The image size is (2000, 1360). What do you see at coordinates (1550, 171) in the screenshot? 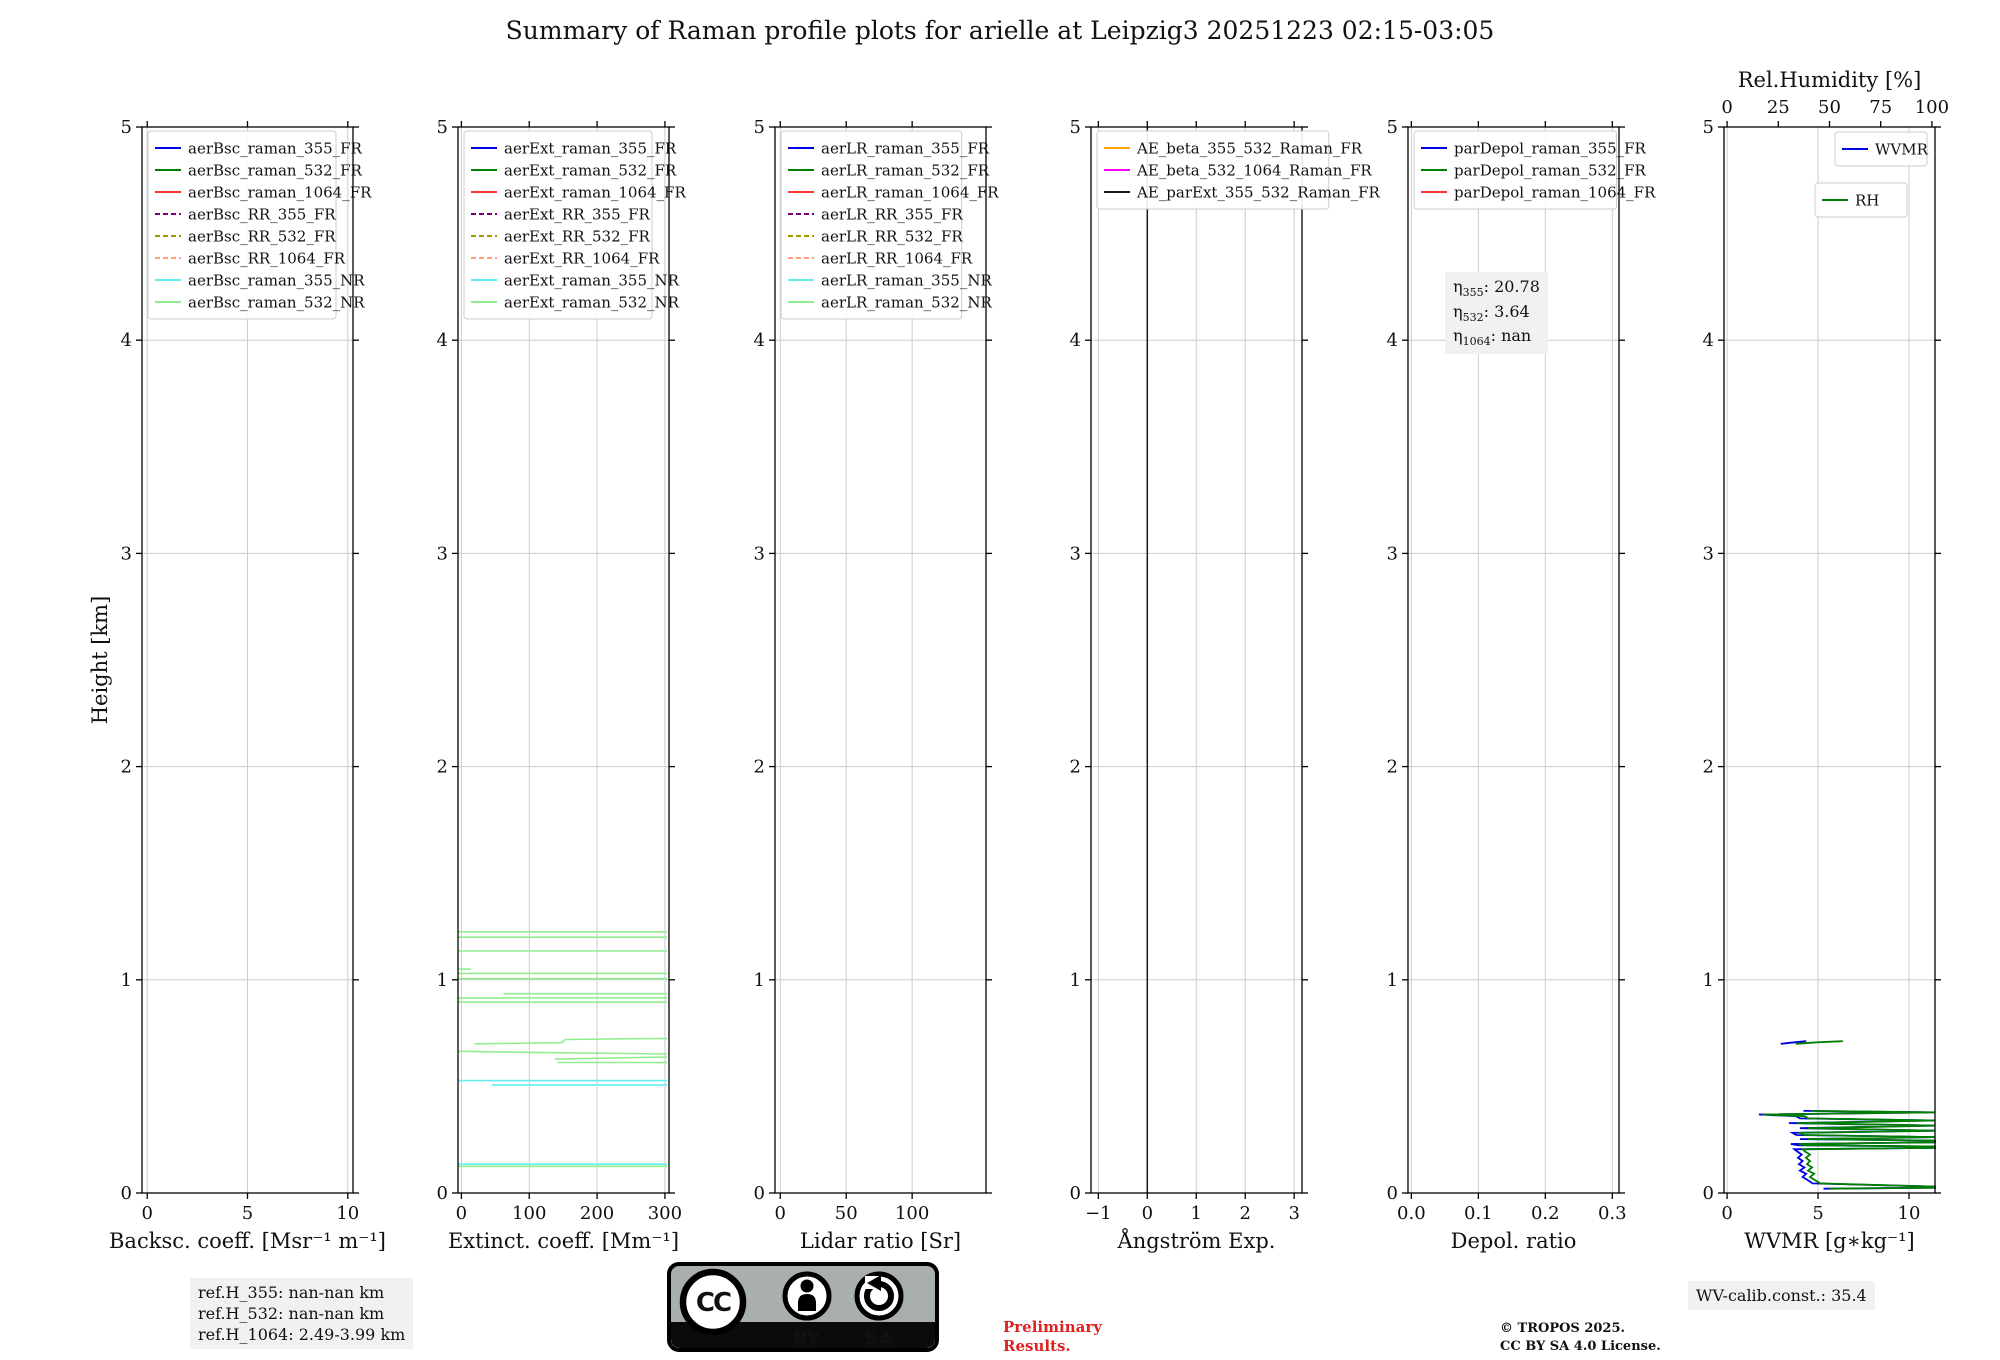
I see `legend-label: parDepol_raman_532_FR` at bounding box center [1550, 171].